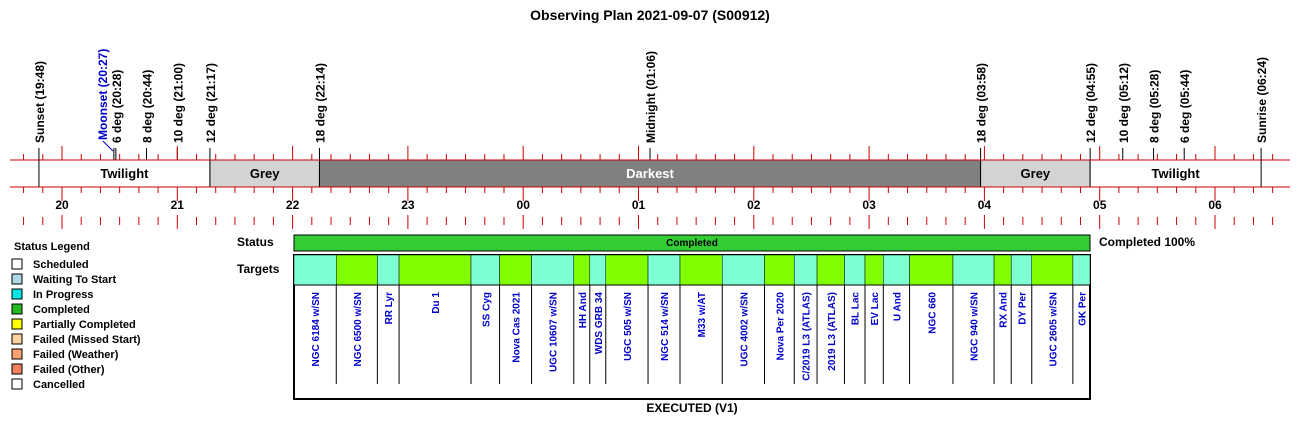 The image size is (1300, 433). Describe the element at coordinates (255, 242) in the screenshot. I see `status-row-label: Status` at that location.